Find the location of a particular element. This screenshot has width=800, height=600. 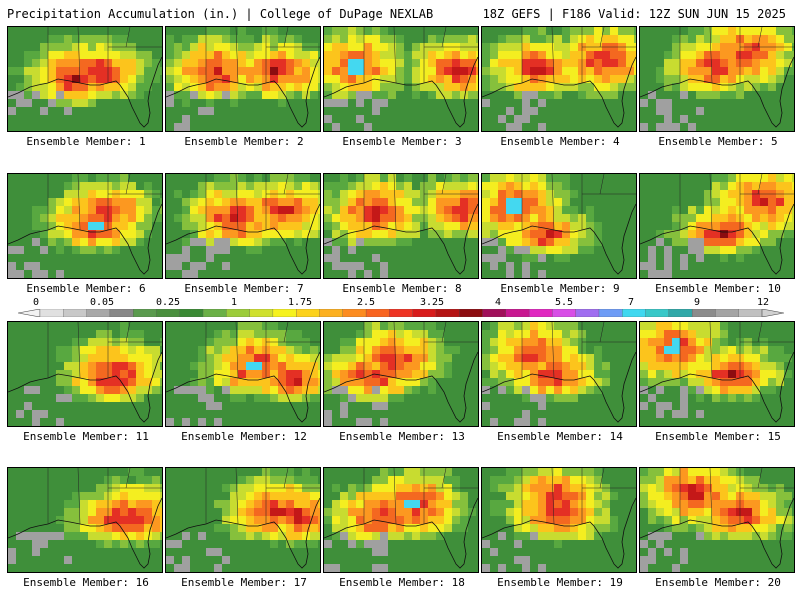

ensemble-member-label: Ensemble Member: 3 is located at coordinates (402, 141).